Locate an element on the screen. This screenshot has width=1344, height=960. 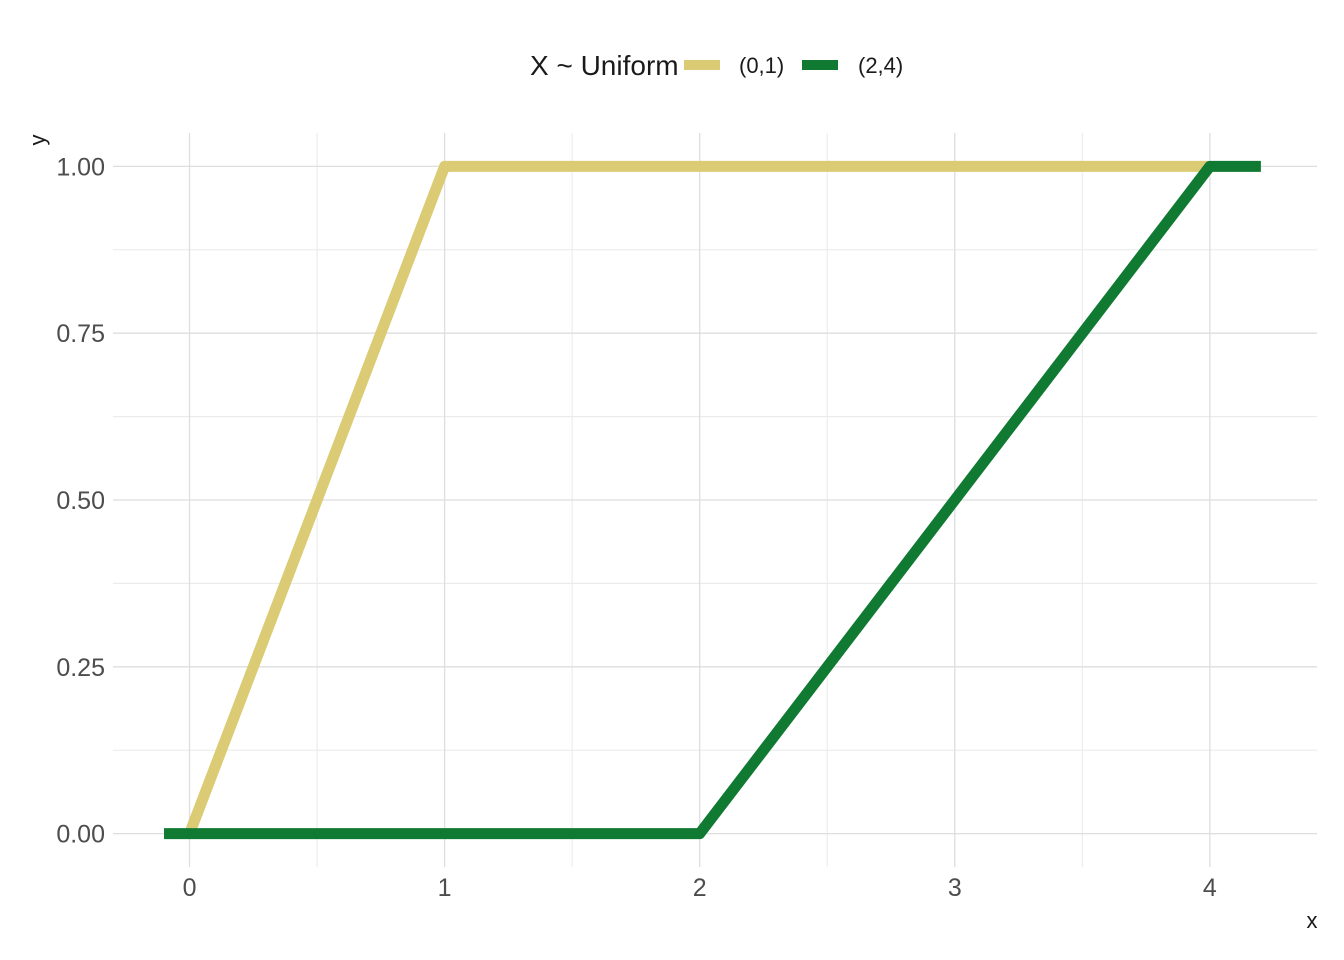
x-tick-label: 0 is located at coordinates (190, 888).